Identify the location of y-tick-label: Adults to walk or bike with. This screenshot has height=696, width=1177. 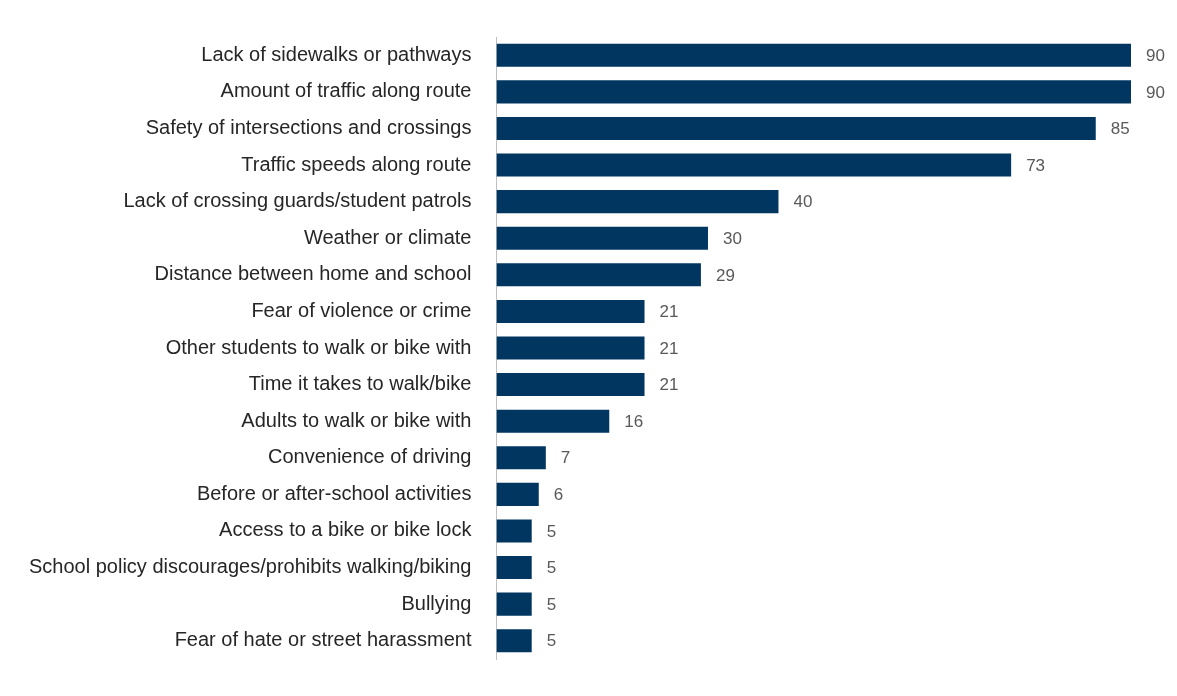
(356, 419).